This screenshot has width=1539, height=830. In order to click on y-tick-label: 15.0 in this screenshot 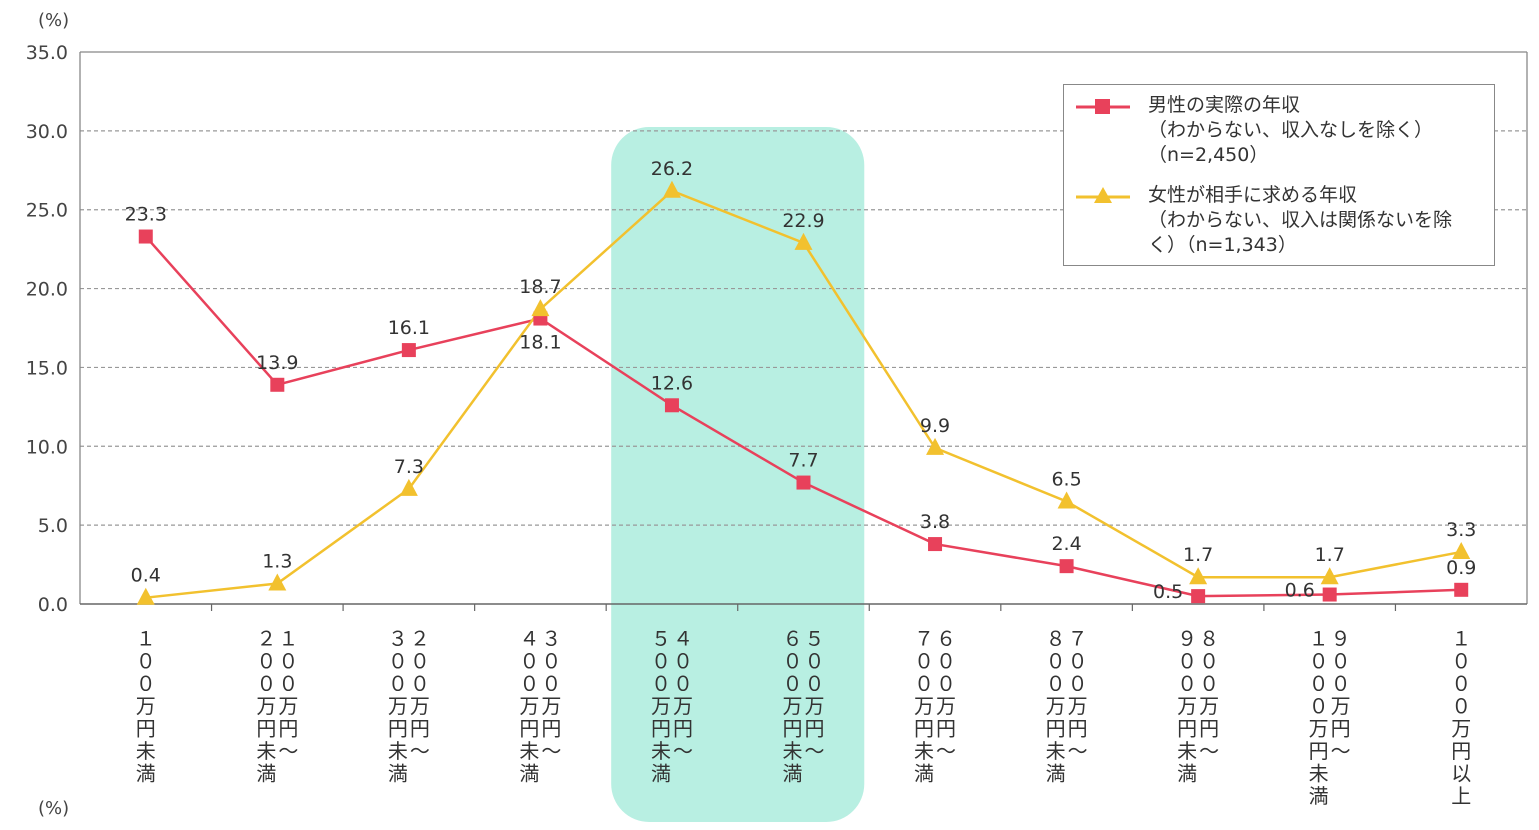, I will do `click(47, 368)`.